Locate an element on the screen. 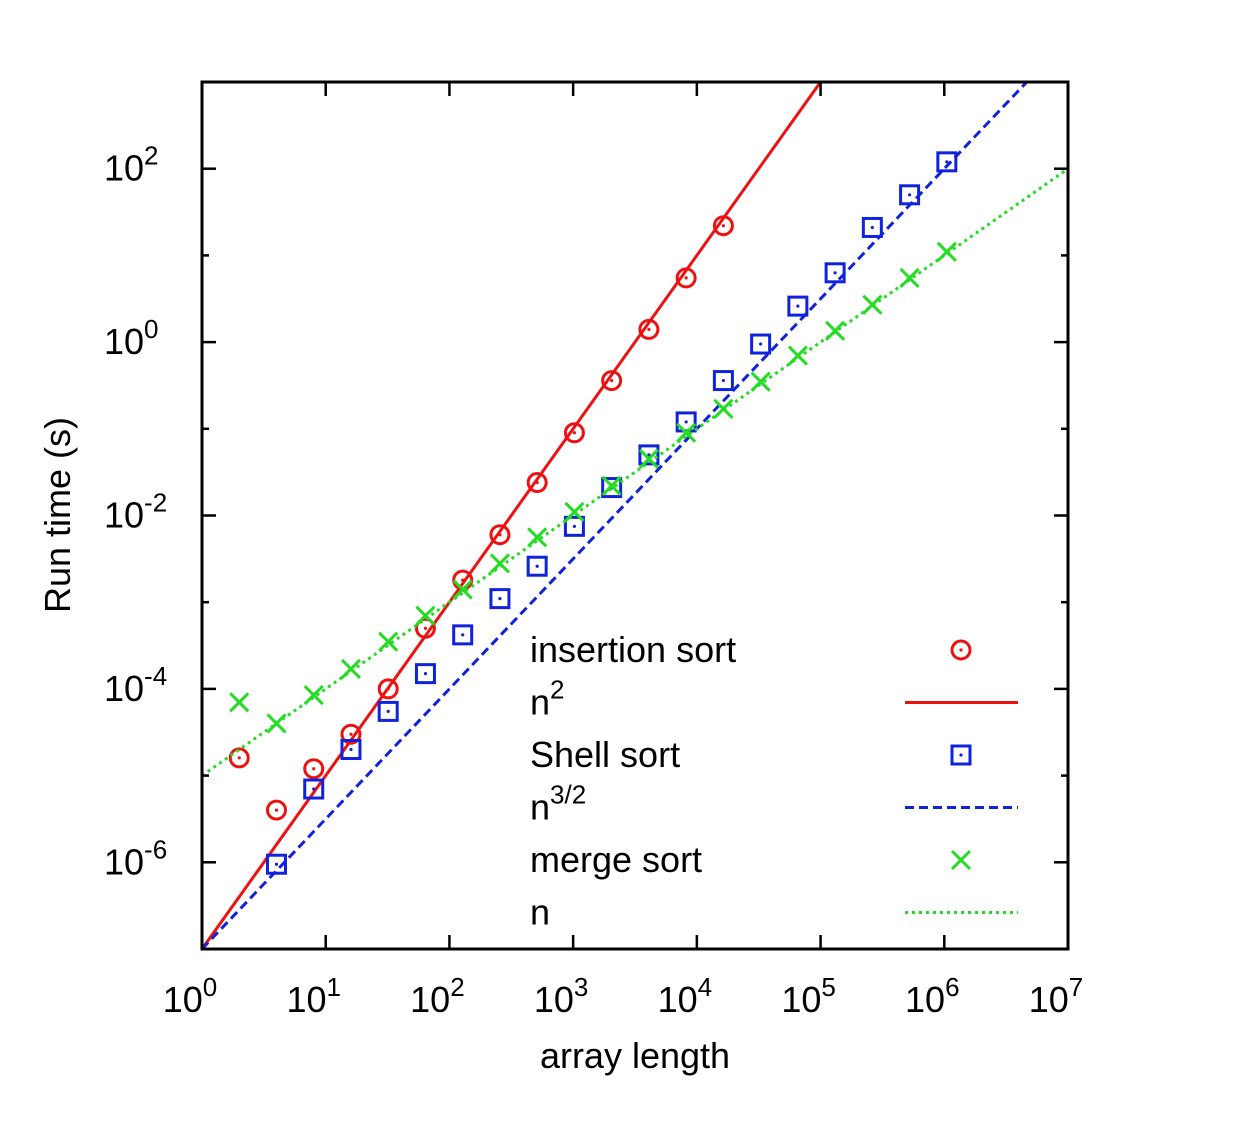  y-tick-label: 10⁰ is located at coordinates (131, 338).